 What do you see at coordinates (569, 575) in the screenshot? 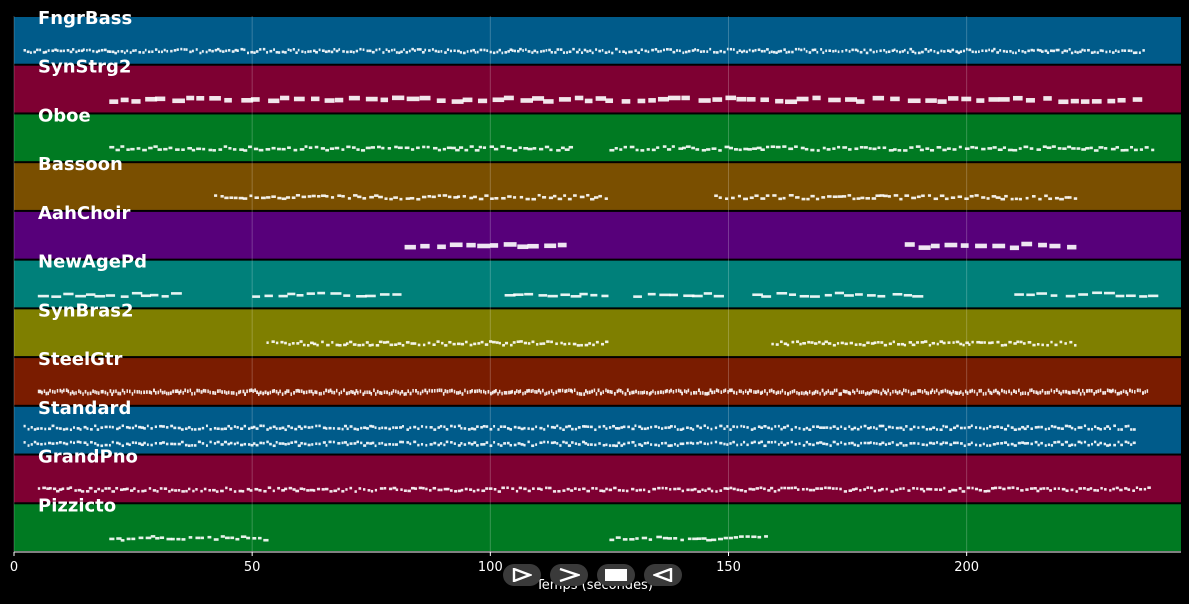
I see `forward-button` at bounding box center [569, 575].